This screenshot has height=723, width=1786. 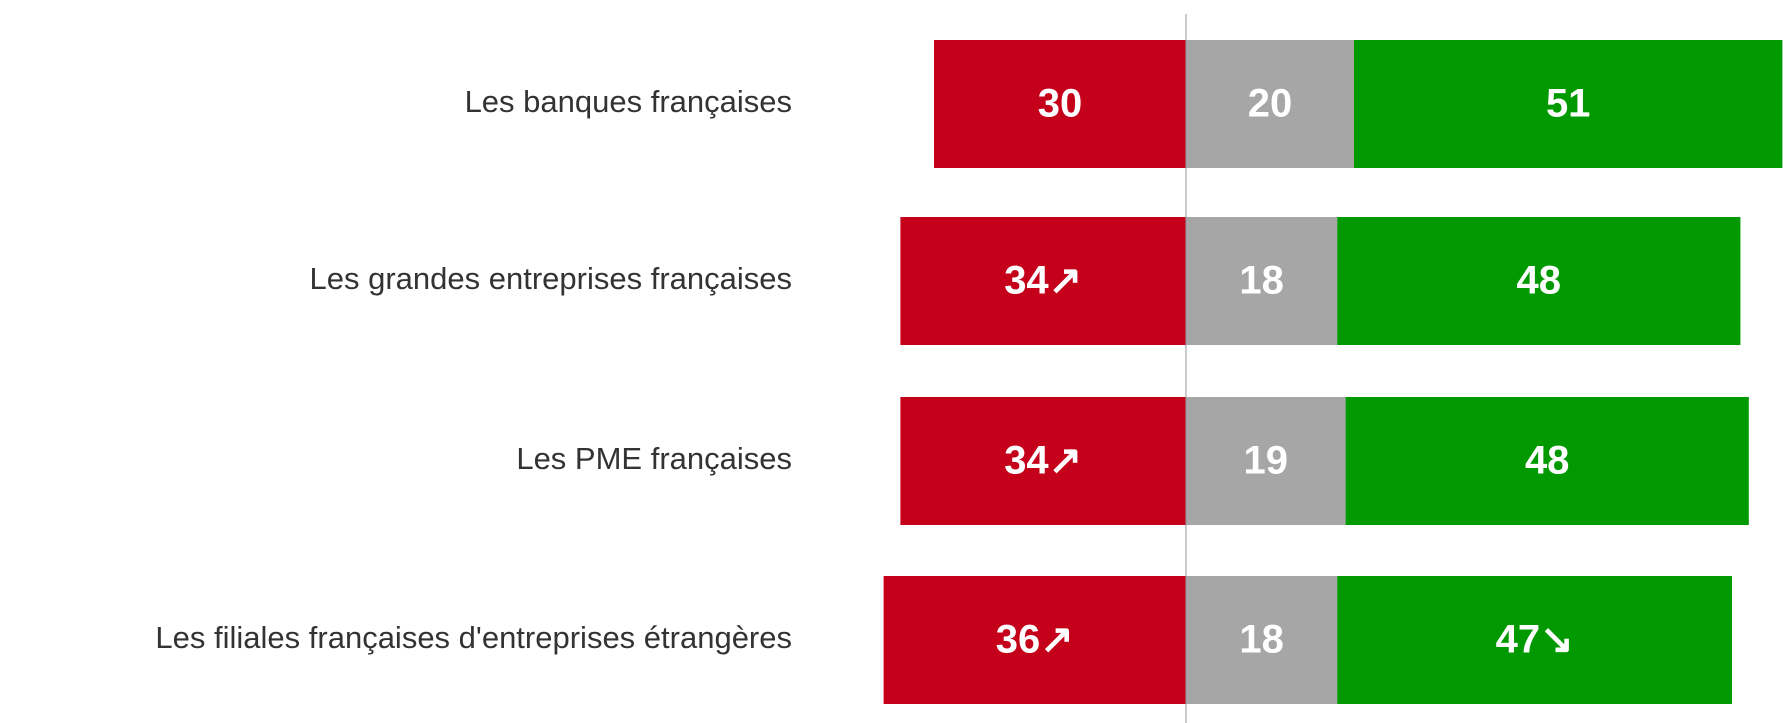 I want to click on category-label: Les PME françaises, so click(x=654, y=458).